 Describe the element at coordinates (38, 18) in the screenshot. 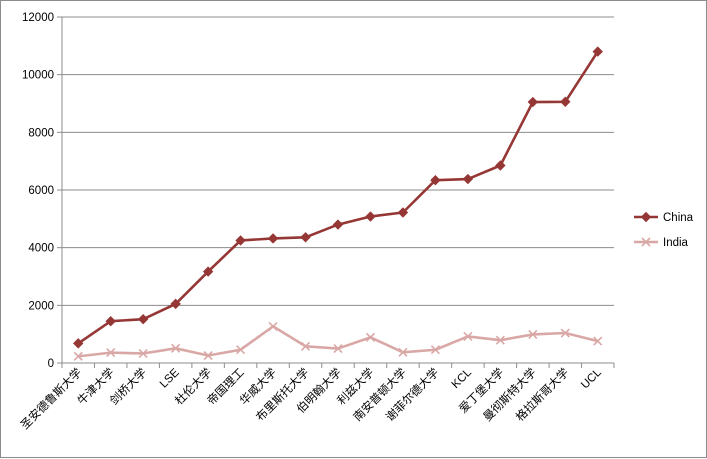

I see `y-tick-label: 12000` at that location.